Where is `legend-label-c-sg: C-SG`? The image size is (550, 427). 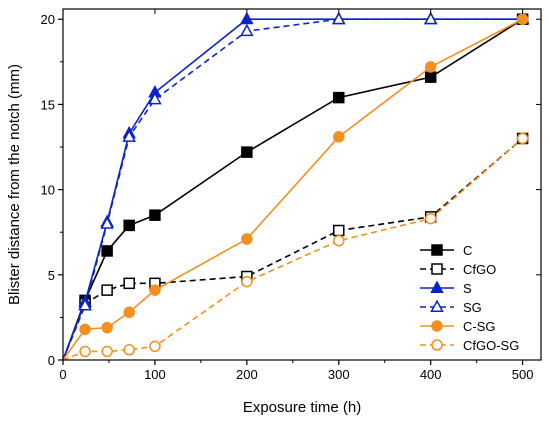
legend-label-c-sg: C-SG is located at coordinates (479, 326).